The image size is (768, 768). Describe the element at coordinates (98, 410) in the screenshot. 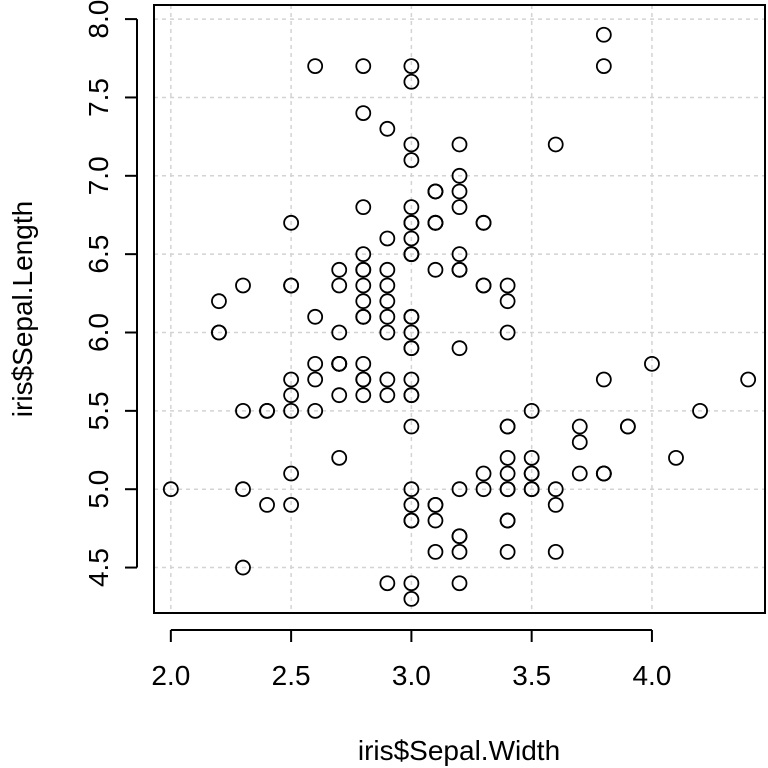

I see `y-tick-label: 5.5` at that location.